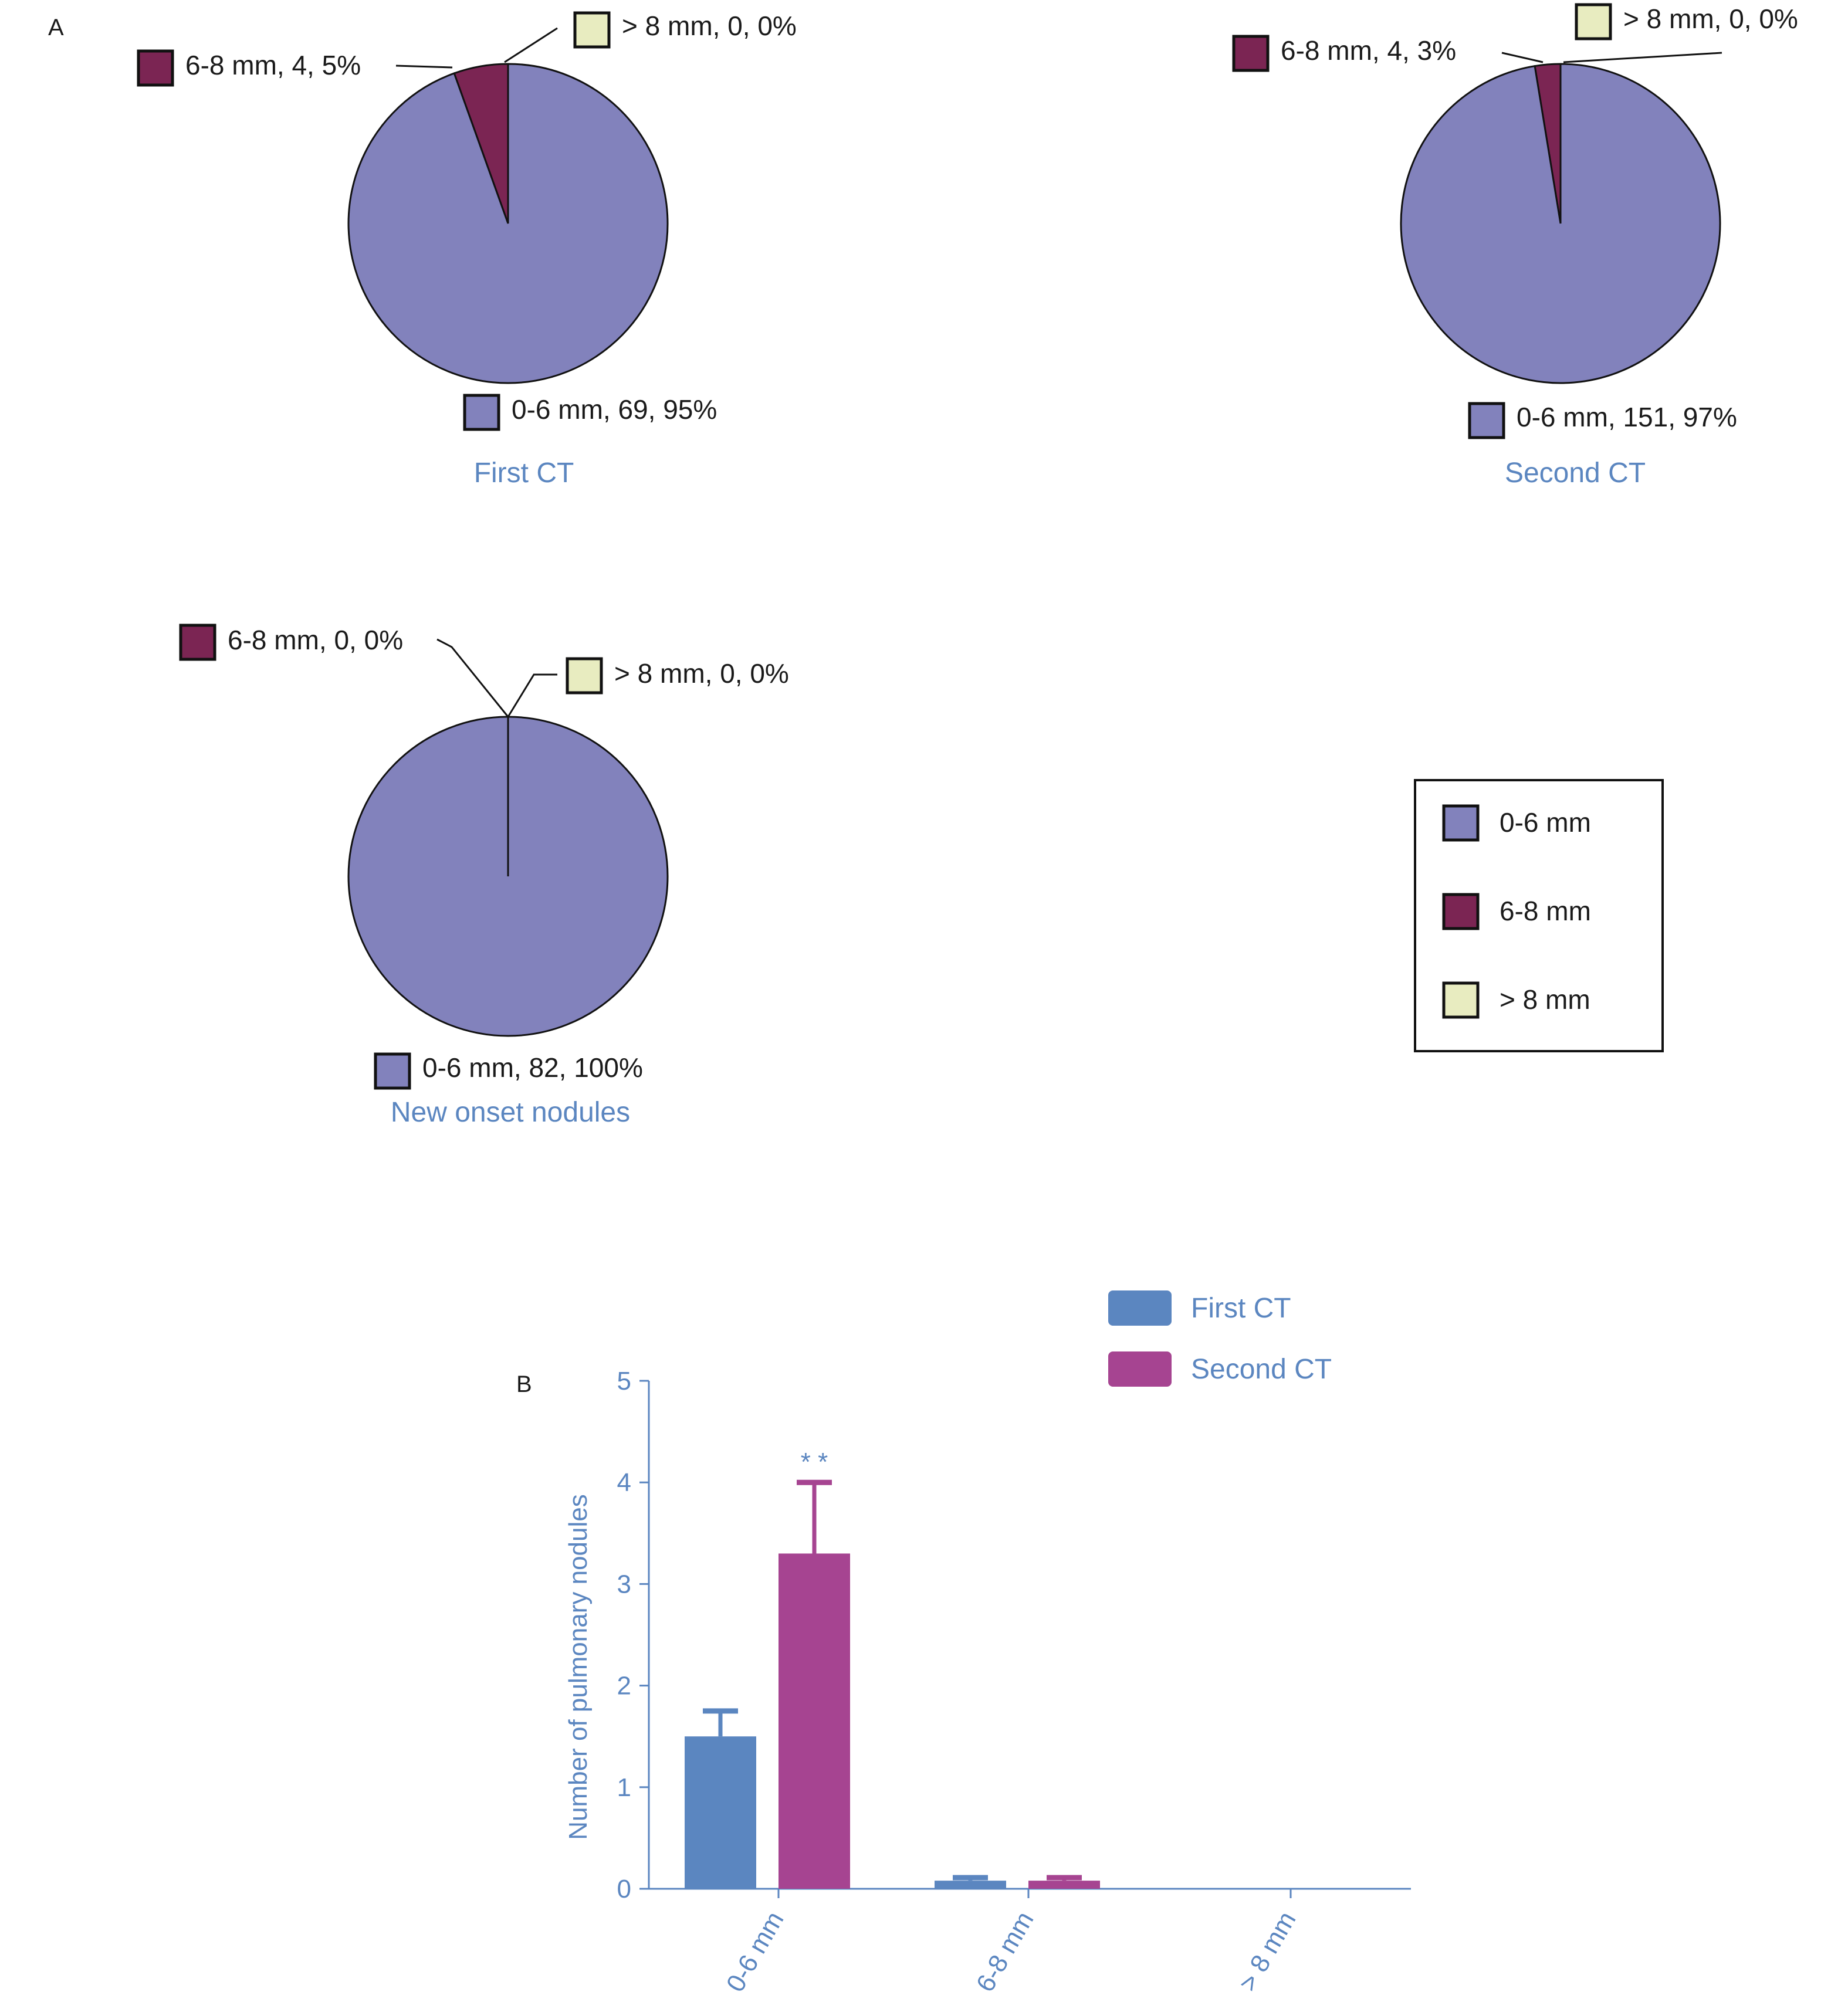  I want to click on pie-slice-label: 6-8 mm, 0, 0%, so click(315, 640).